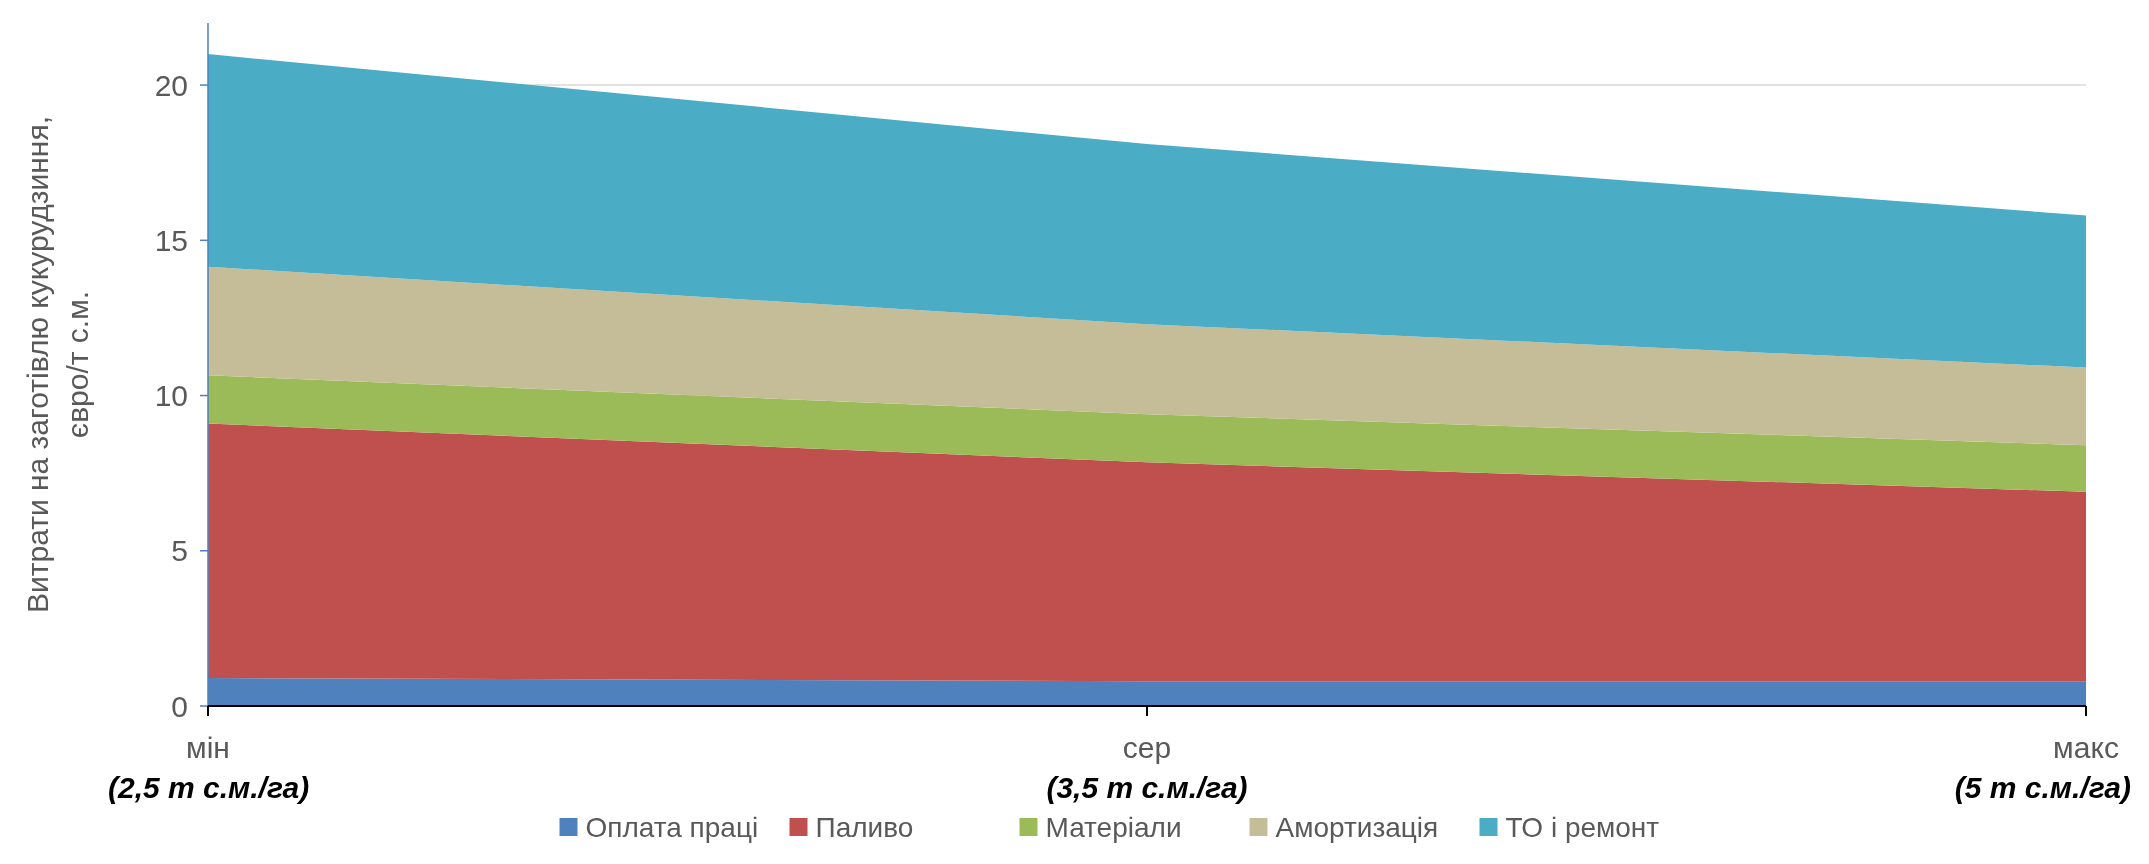  I want to click on y-axis-title: Витрати на заготівлю кукурудзиння, євро/т с.м., so click(57, 364).